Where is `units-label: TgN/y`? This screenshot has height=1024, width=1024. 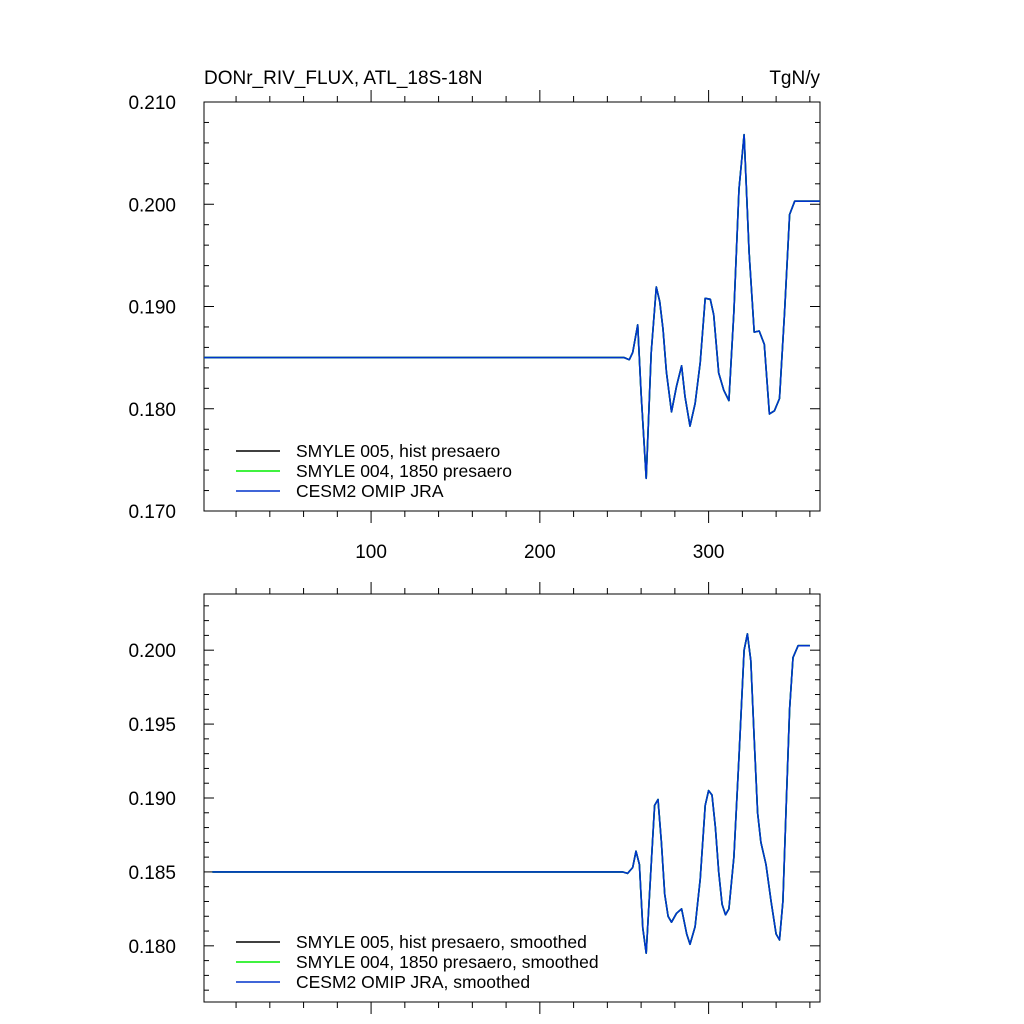
units-label: TgN/y is located at coordinates (794, 78).